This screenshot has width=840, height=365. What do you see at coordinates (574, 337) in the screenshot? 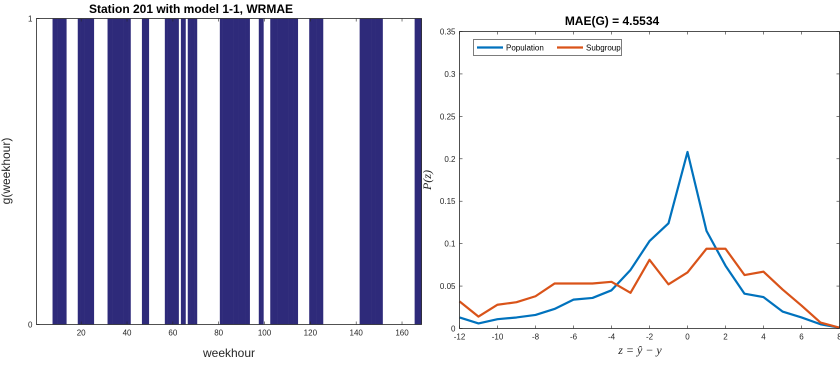
I see `x-tick-label: -6` at bounding box center [574, 337].